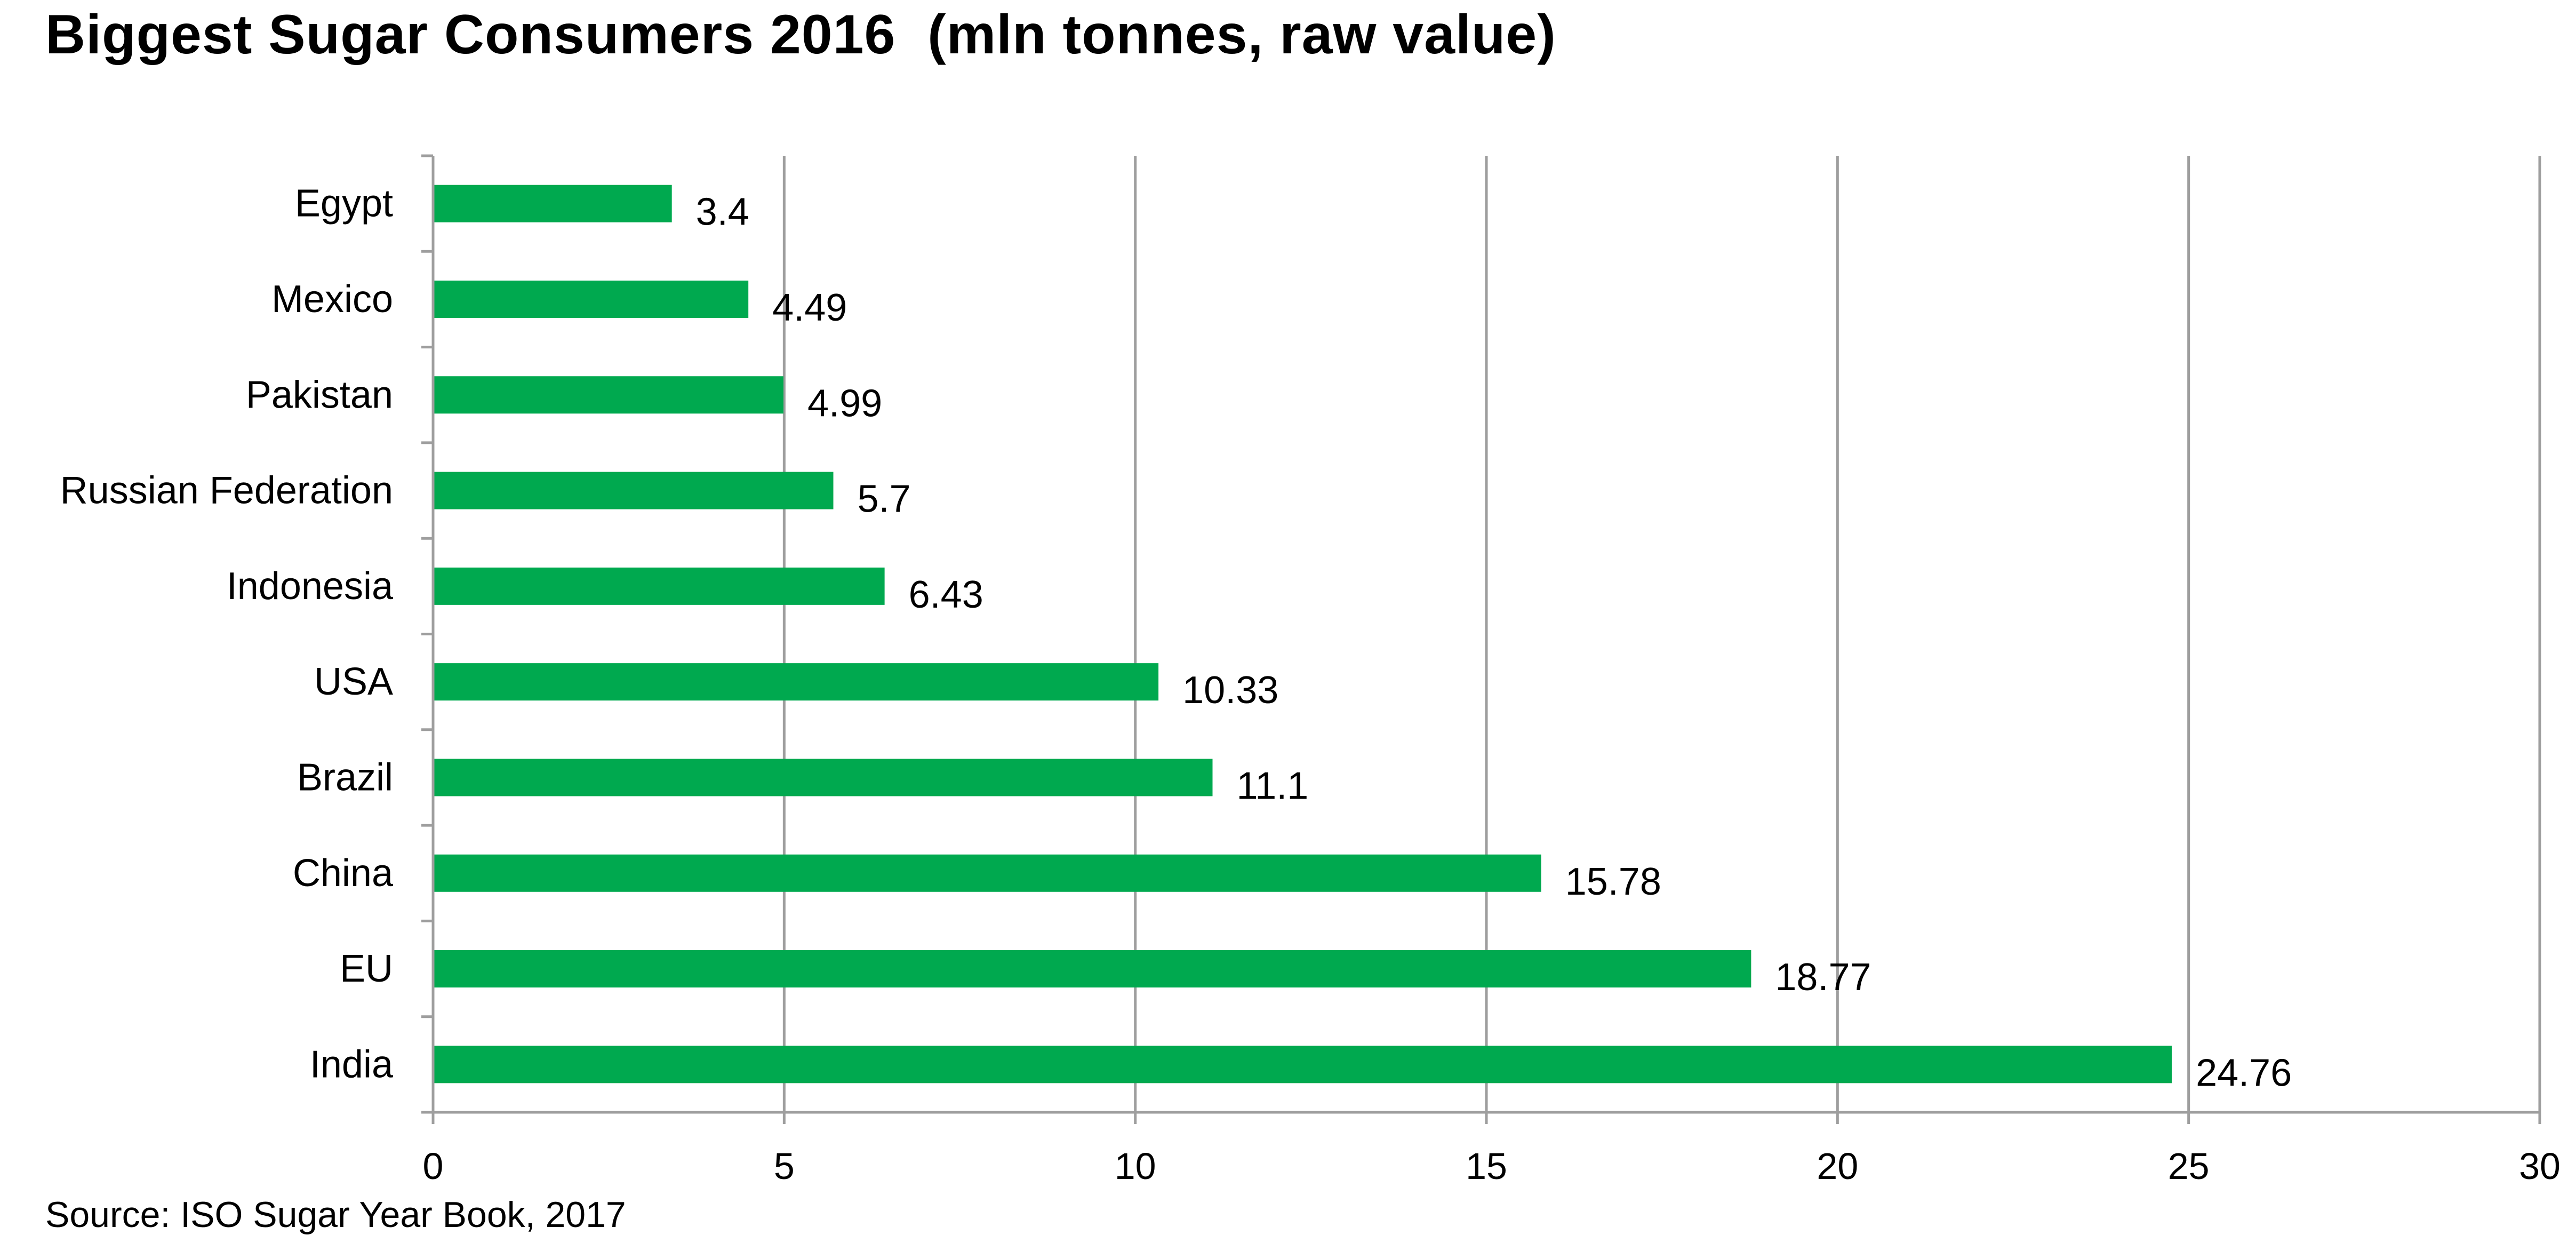 The image size is (2576, 1251). Describe the element at coordinates (1613, 881) in the screenshot. I see `data-label: 15.78` at that location.